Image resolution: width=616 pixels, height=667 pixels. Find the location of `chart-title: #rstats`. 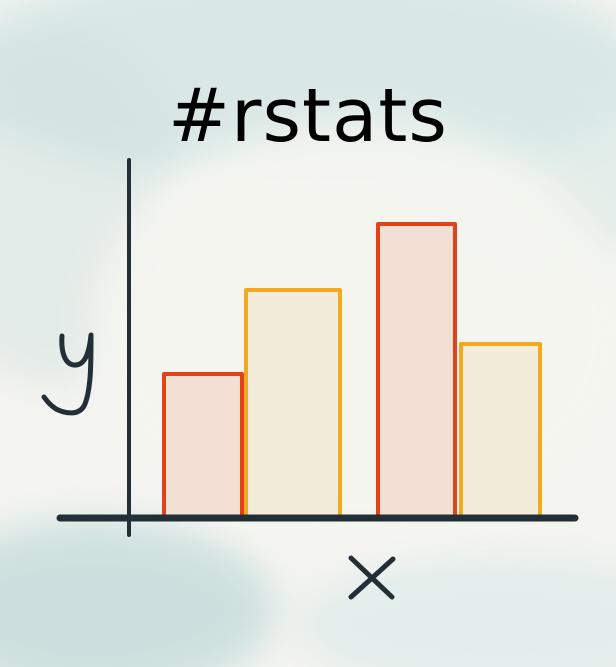

chart-title: #rstats is located at coordinates (308, 116).